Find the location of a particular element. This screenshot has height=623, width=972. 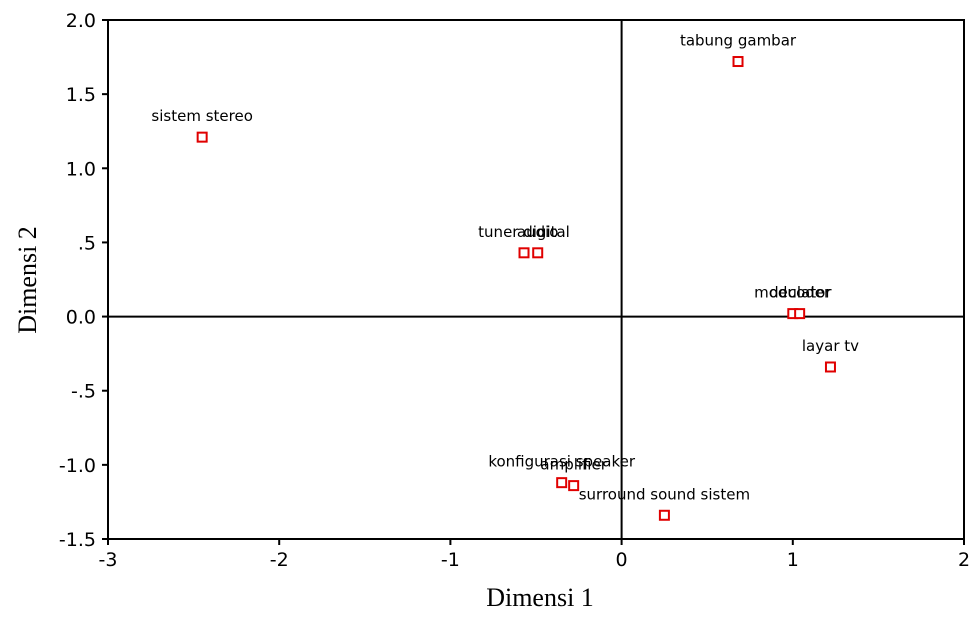

data-point-label: layar tv is located at coordinates (830, 346).